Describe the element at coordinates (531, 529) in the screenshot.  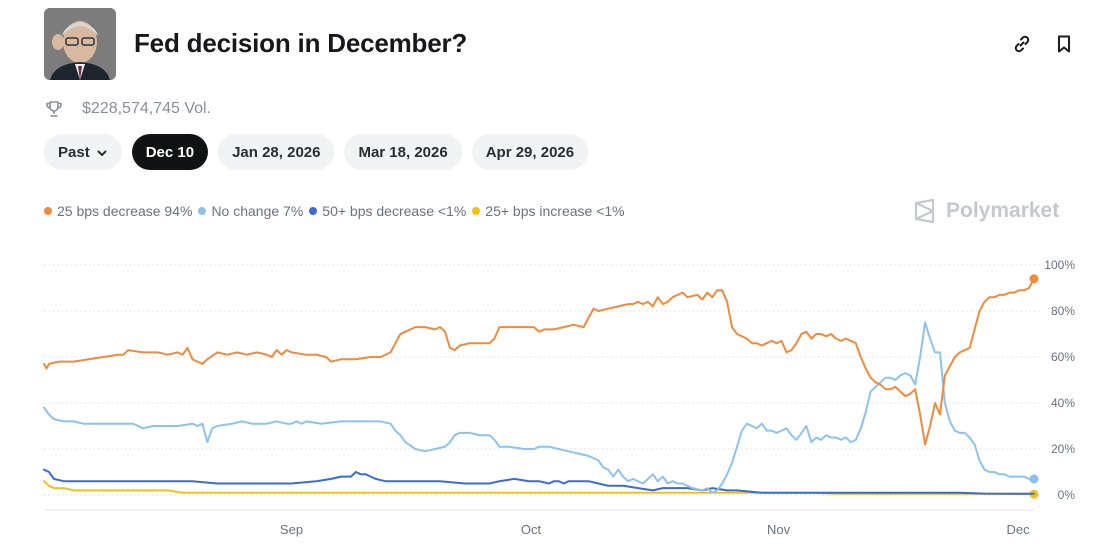
I see `x-tick-label: Oct` at that location.